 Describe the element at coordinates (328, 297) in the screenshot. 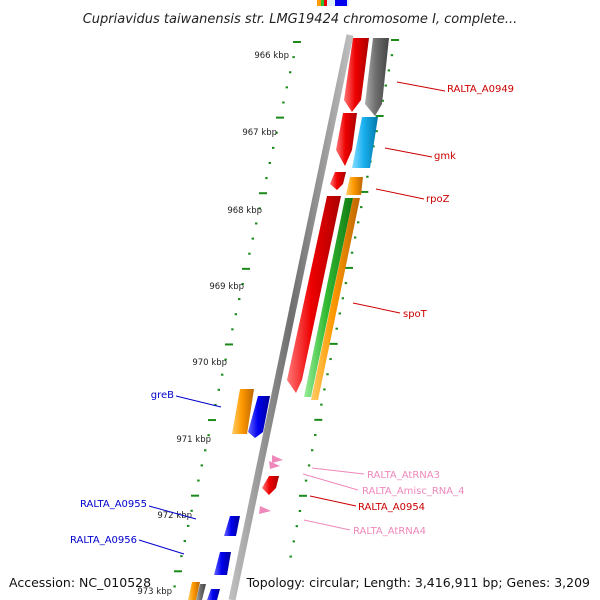

I see `gene-green-long` at that location.